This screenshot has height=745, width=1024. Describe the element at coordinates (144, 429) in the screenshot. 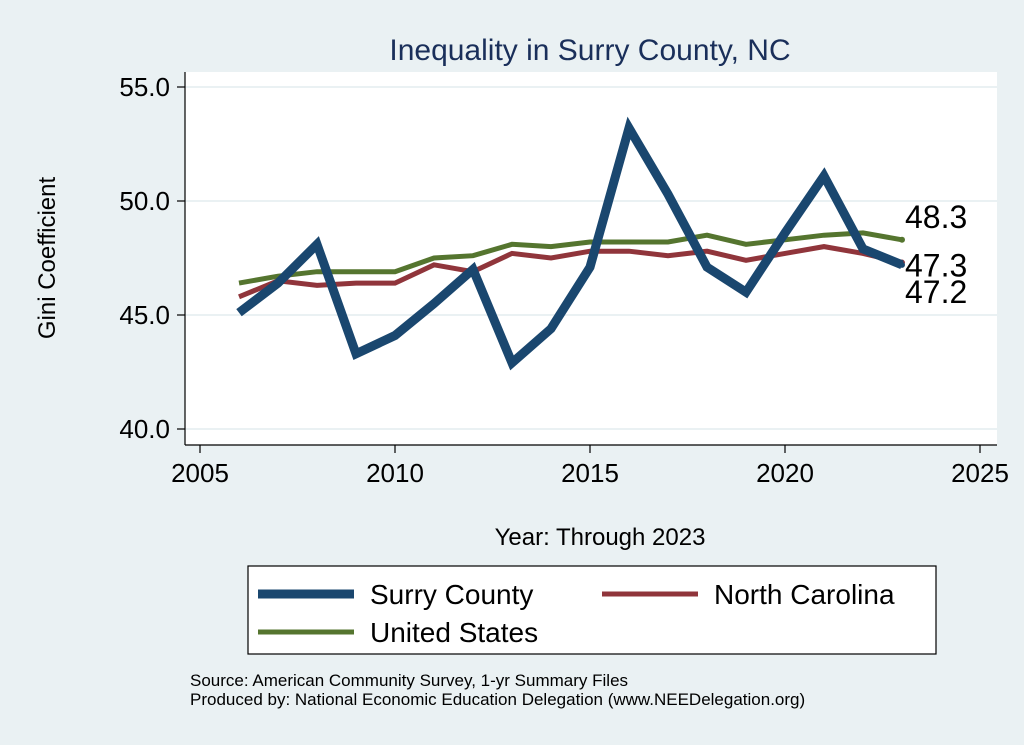

I see `y-tick-label-40: 40.0` at that location.